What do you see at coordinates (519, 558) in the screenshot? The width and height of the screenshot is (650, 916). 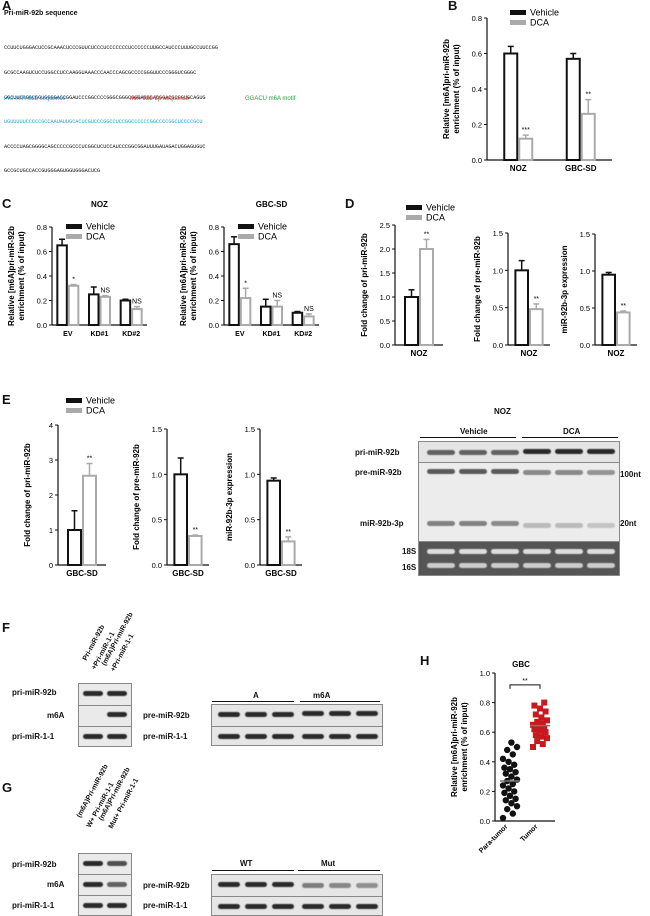 I see `blot-e-rrna` at bounding box center [519, 558].